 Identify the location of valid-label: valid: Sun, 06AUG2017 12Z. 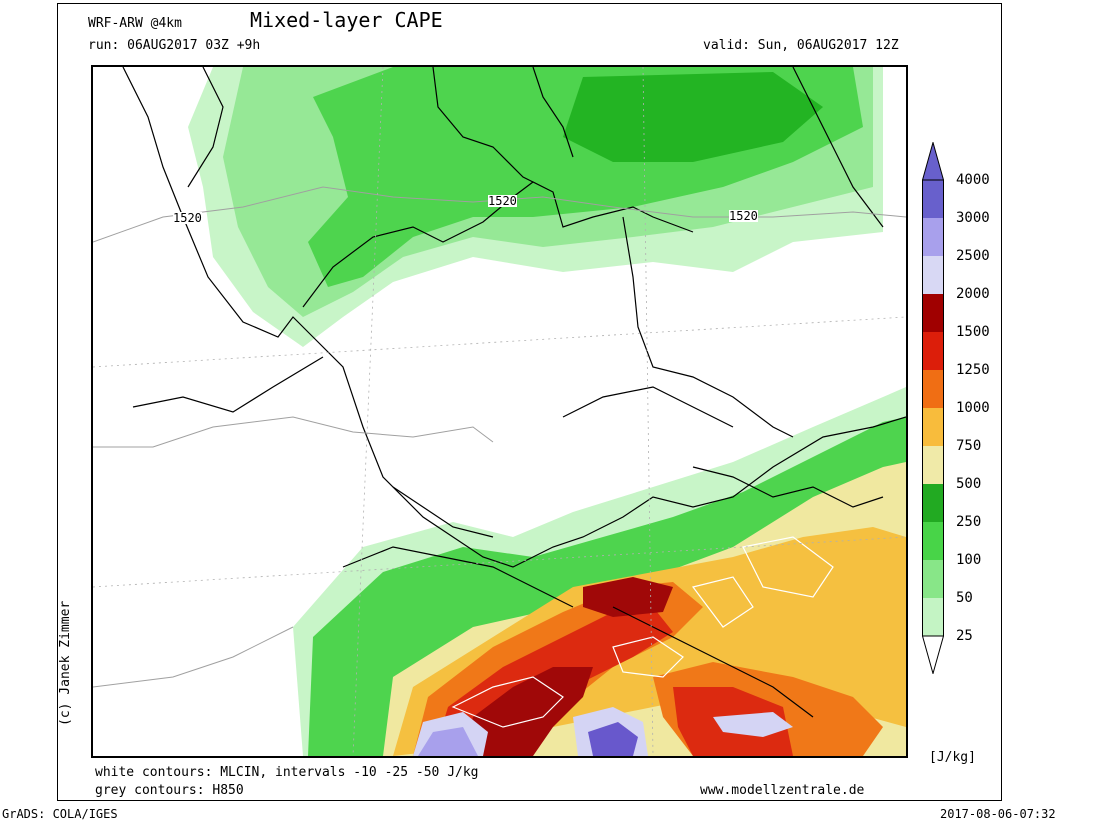
(801, 45).